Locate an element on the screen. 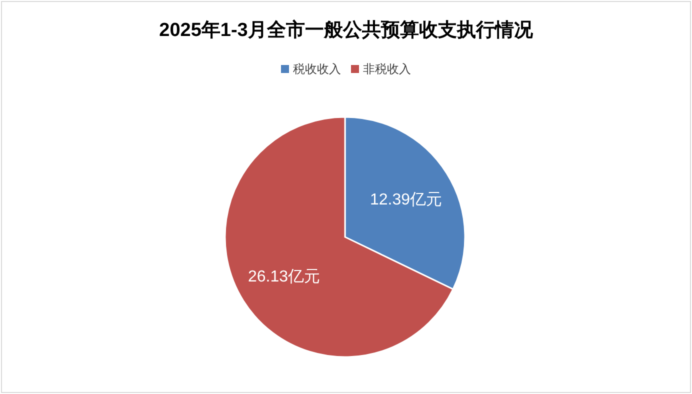  chart-title: 2025年1-3月全市一般公共预算收支执行情况 is located at coordinates (346, 30).